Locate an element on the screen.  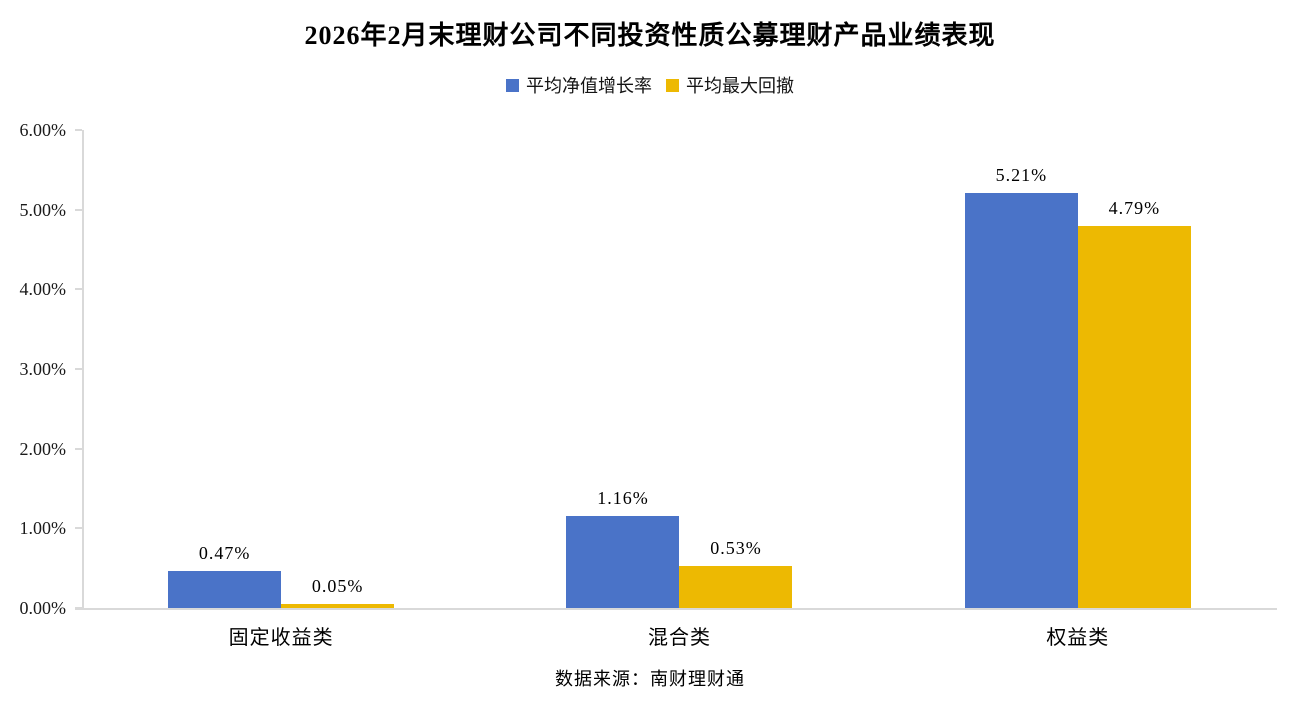
bar-column: 1.16% is located at coordinates (623, 369).